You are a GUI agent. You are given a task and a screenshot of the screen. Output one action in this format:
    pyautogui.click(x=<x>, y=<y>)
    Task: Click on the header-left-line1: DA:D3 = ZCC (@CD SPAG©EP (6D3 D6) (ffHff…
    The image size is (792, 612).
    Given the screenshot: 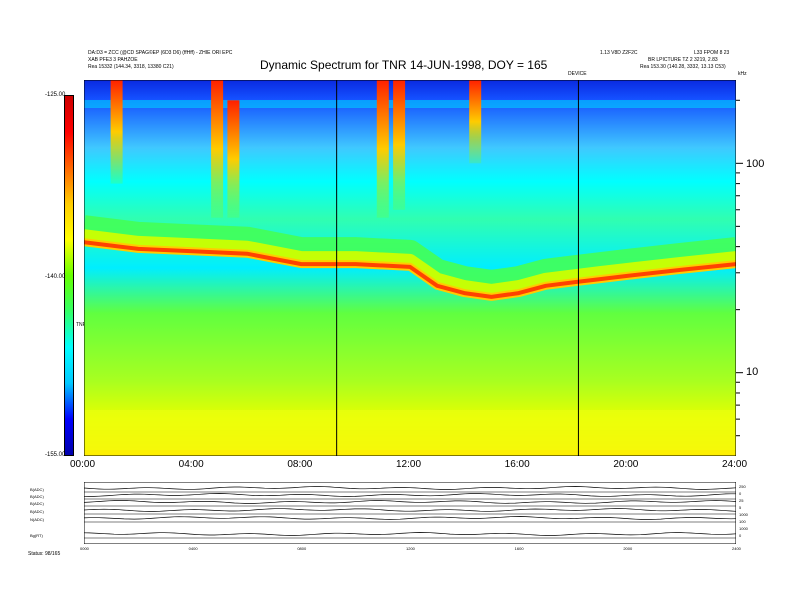 What is the action you would take?
    pyautogui.click(x=160, y=53)
    